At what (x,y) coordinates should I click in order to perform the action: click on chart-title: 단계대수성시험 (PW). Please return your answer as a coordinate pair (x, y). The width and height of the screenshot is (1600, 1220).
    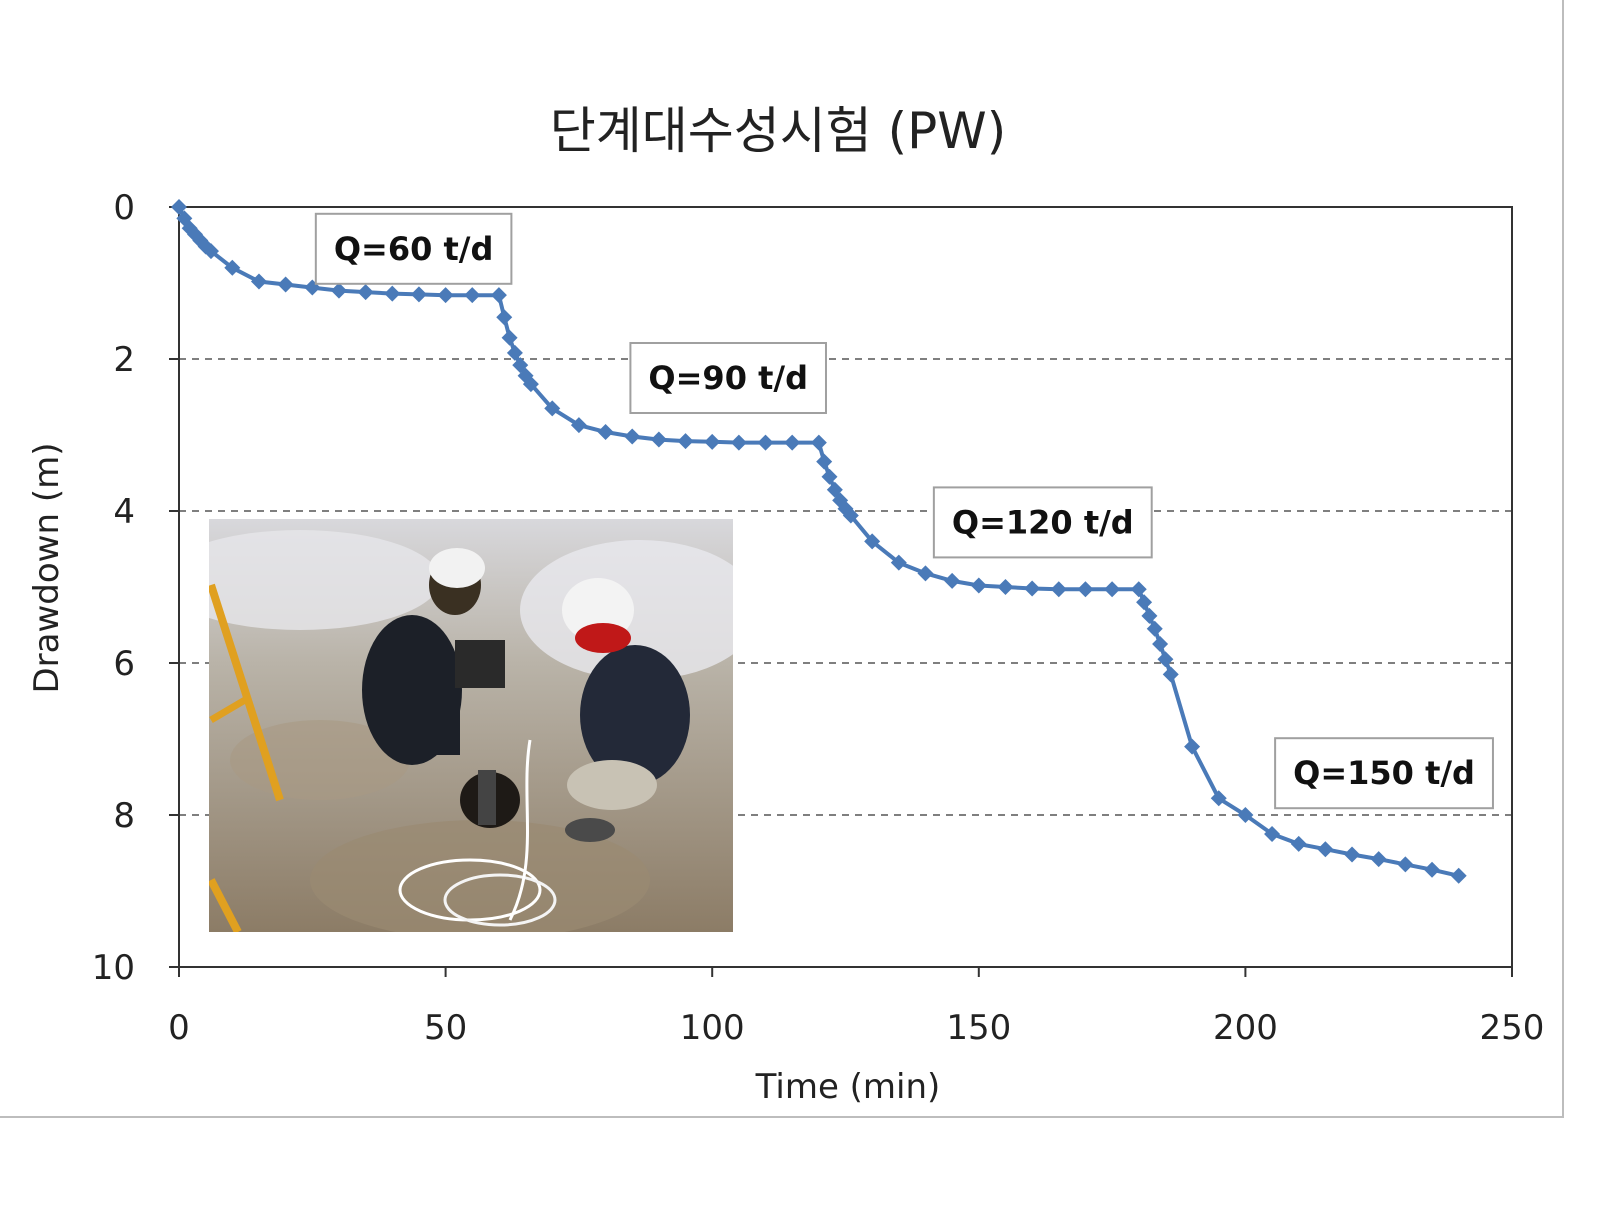
    Looking at the image, I should click on (778, 131).